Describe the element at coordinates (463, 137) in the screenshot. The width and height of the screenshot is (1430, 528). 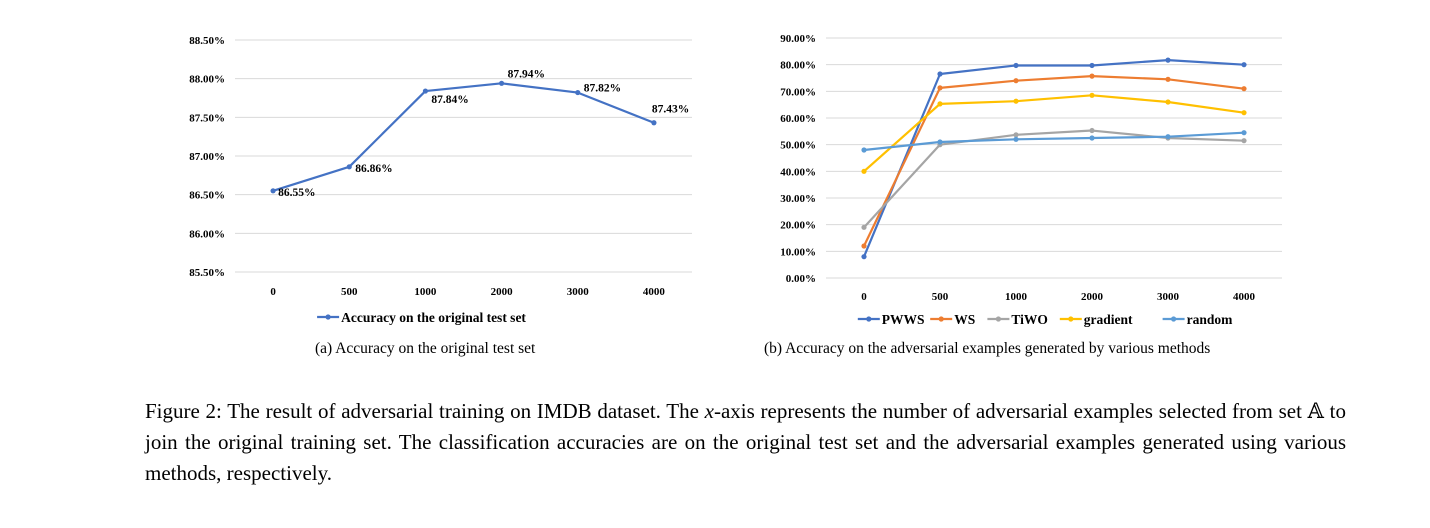
I see `series-line-accuracy-on-the-original-test-set` at that location.